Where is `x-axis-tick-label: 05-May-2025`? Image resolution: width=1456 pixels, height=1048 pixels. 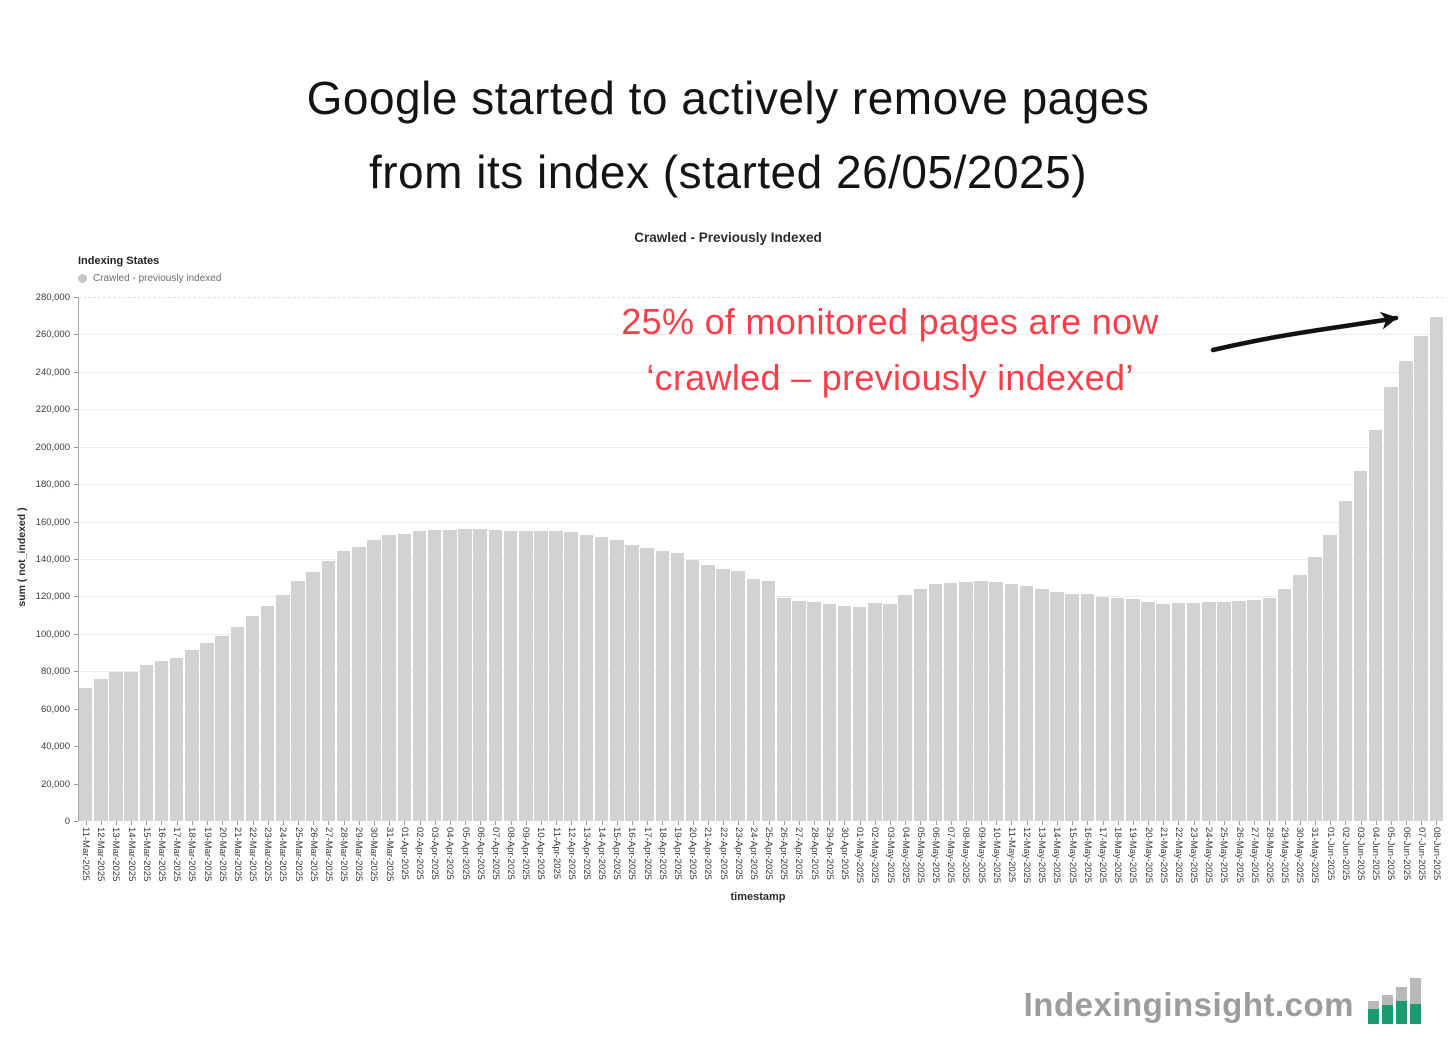
x-axis-tick-label: 05-May-2025 is located at coordinates (920, 855).